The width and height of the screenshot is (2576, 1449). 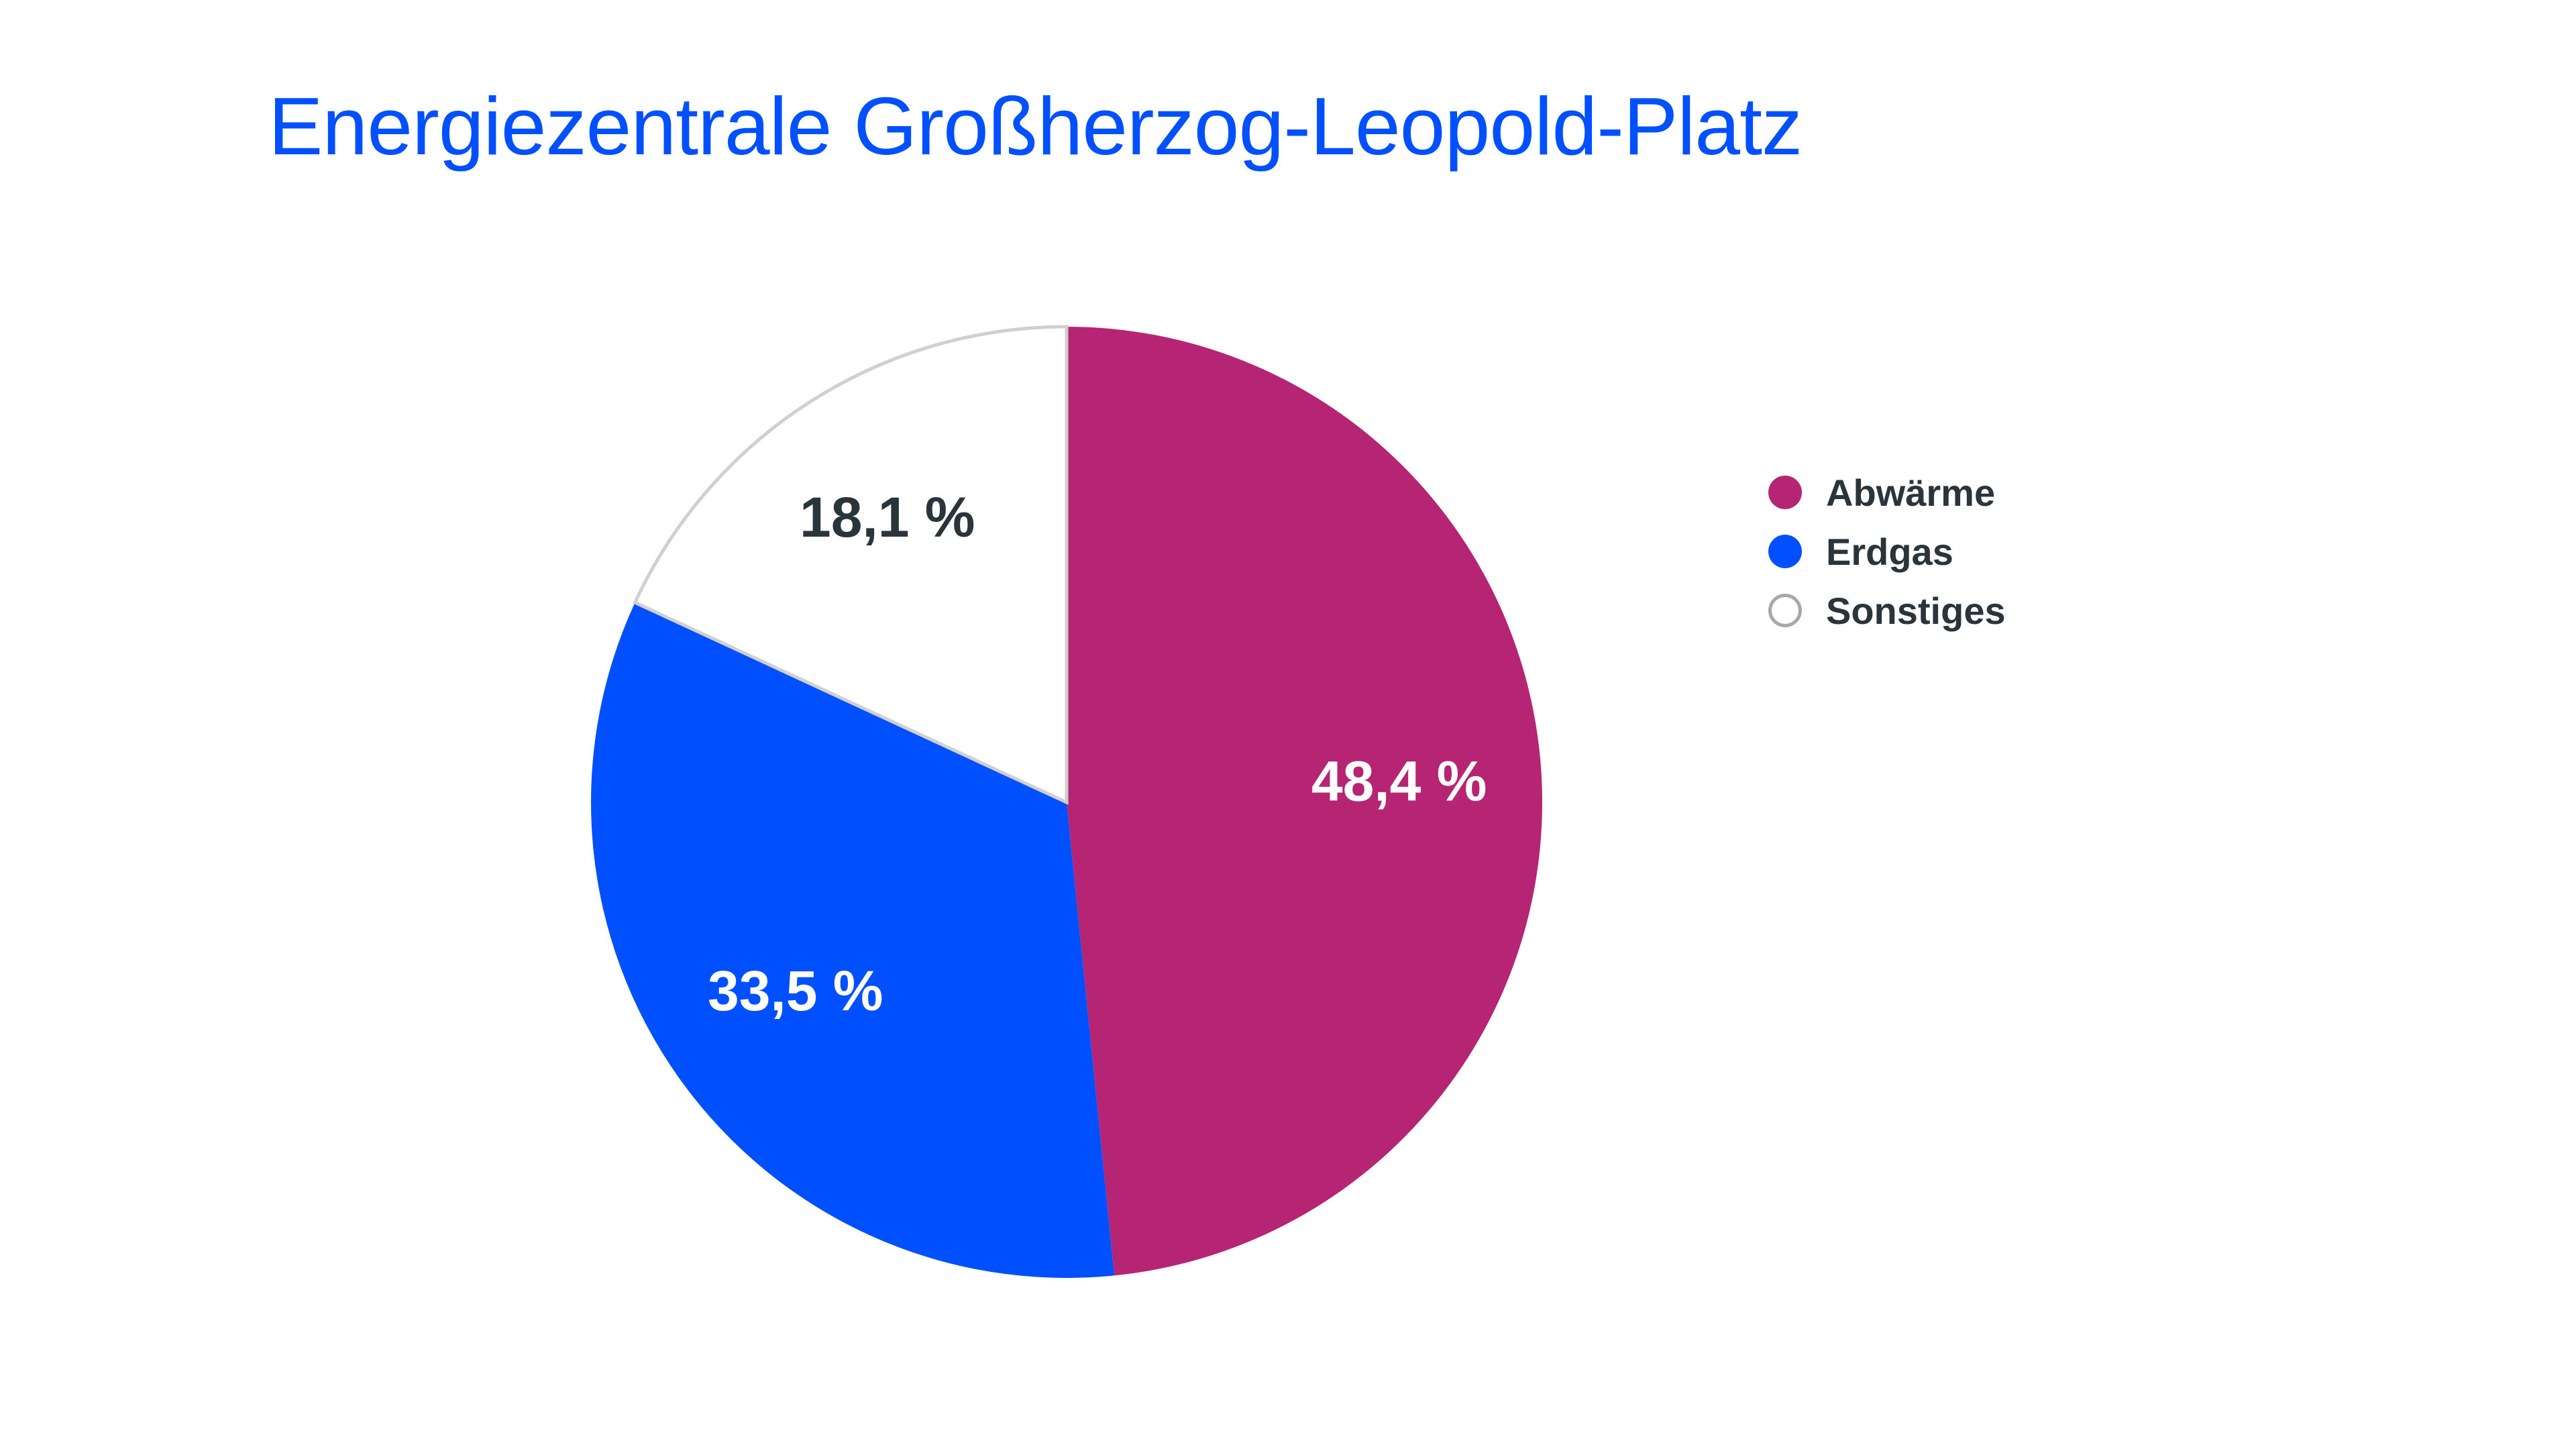 What do you see at coordinates (887, 517) in the screenshot?
I see `data-label: 18,1 %` at bounding box center [887, 517].